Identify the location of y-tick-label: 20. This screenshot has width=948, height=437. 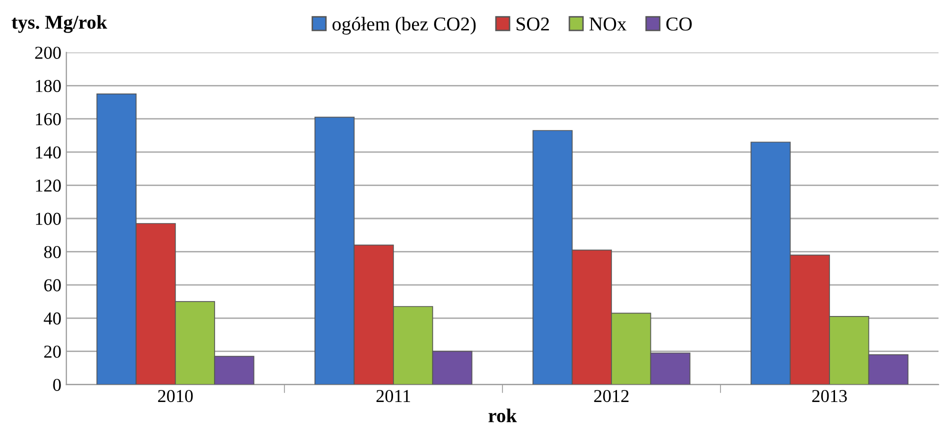
(52, 352).